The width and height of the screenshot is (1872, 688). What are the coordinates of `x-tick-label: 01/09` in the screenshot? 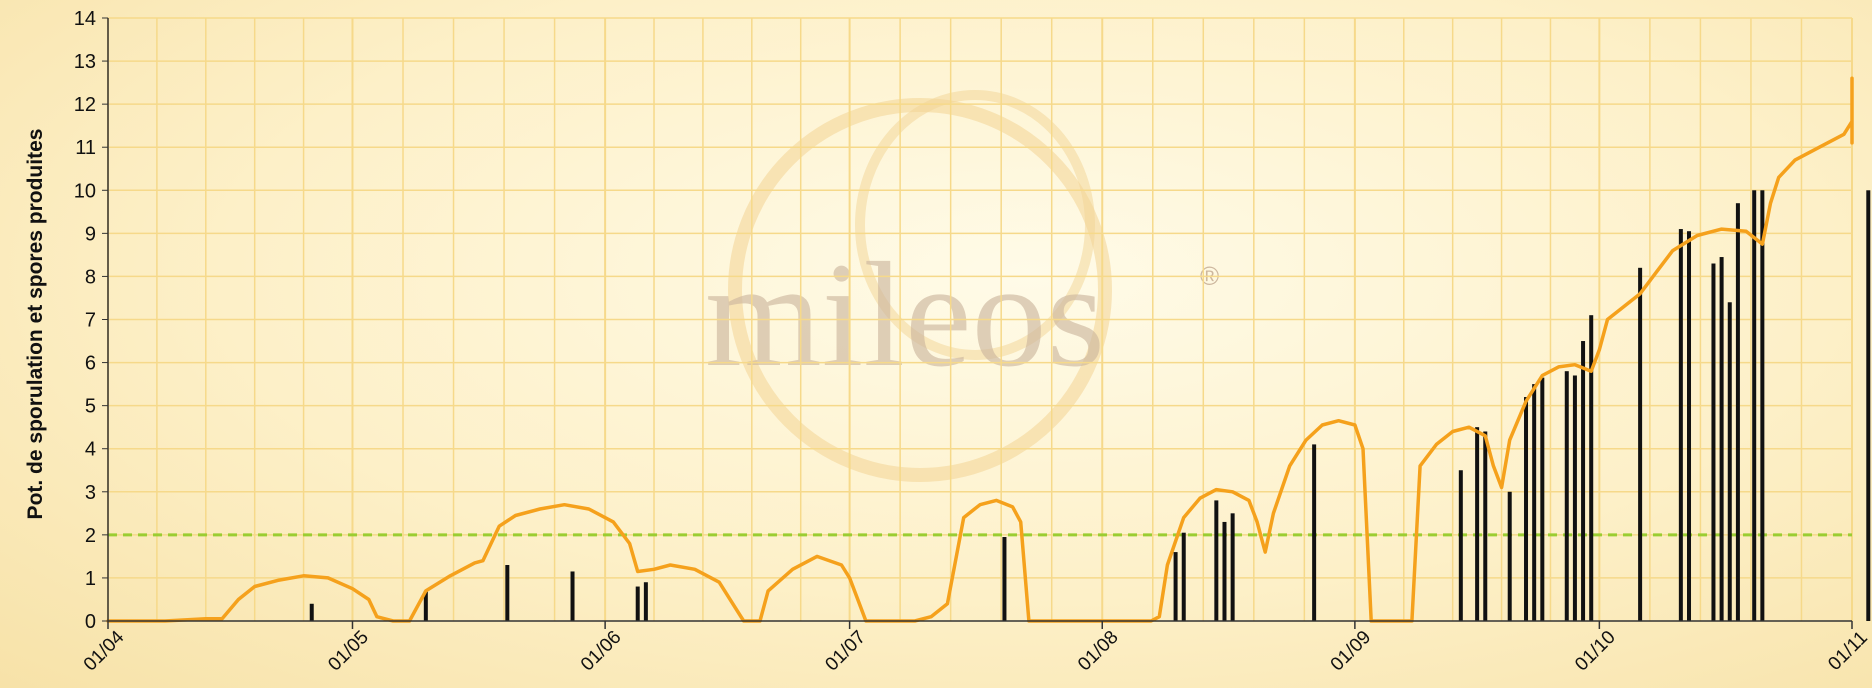 It's located at (1351, 651).